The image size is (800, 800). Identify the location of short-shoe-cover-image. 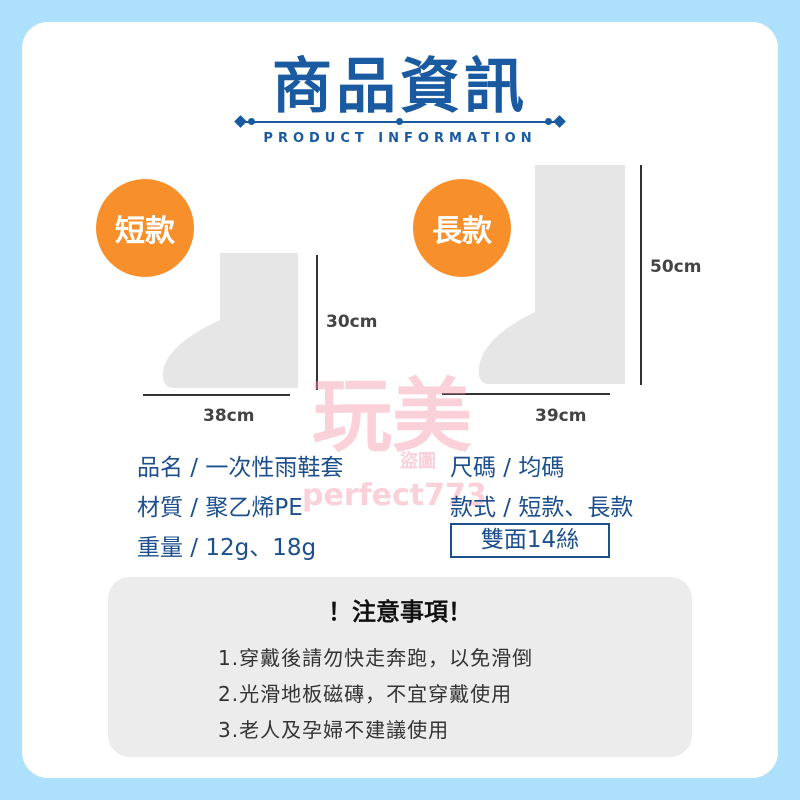
(230, 320).